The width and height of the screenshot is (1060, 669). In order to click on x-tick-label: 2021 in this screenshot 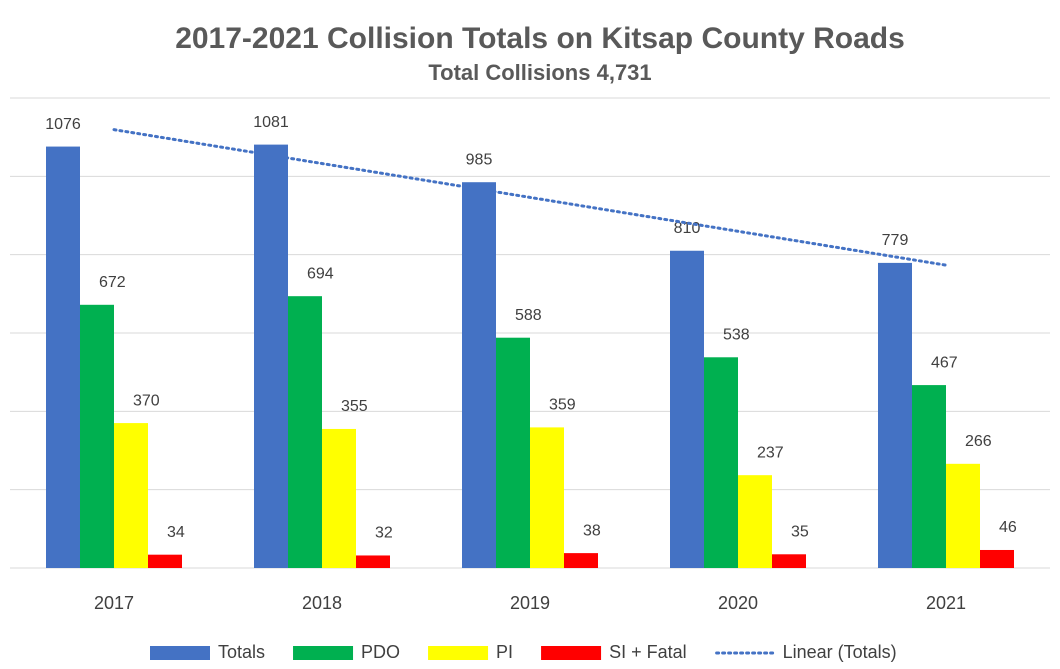, I will do `click(946, 603)`.